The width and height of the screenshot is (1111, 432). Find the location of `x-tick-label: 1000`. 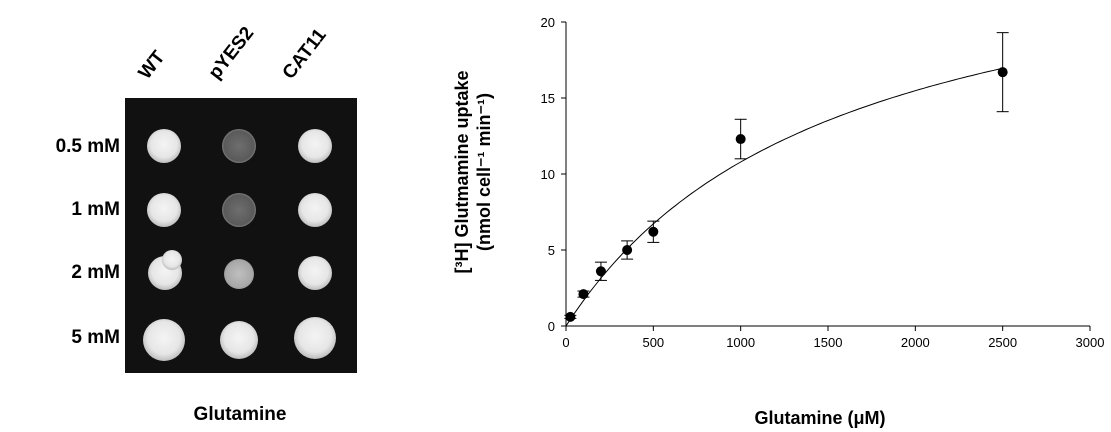

x-tick-label: 1000 is located at coordinates (740, 342).